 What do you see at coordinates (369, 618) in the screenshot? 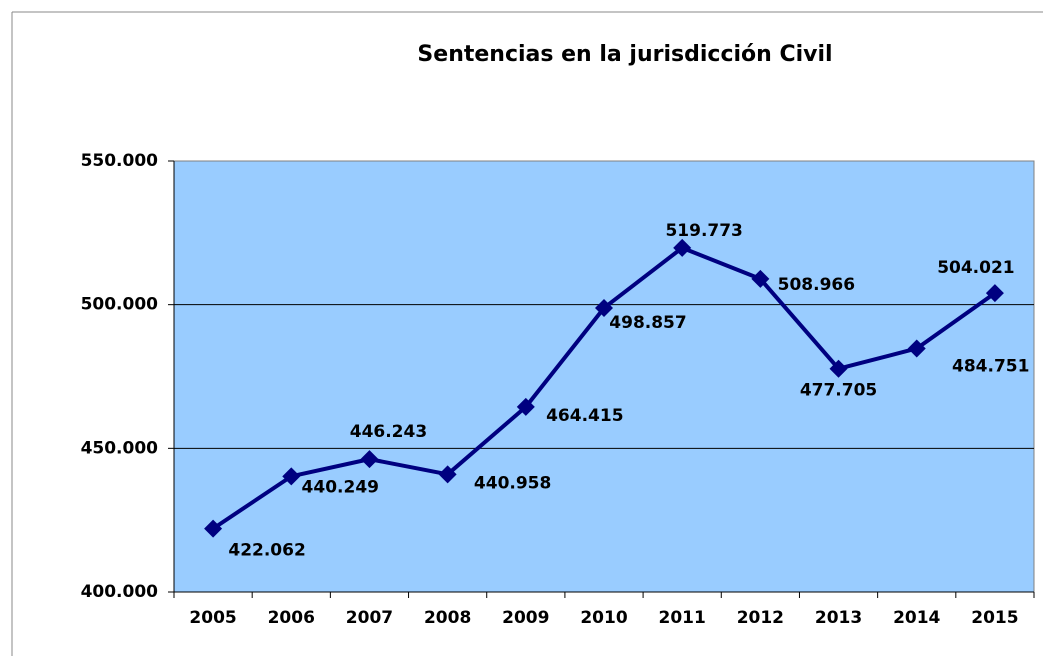
I see `x-tick-label: 2007` at bounding box center [369, 618].